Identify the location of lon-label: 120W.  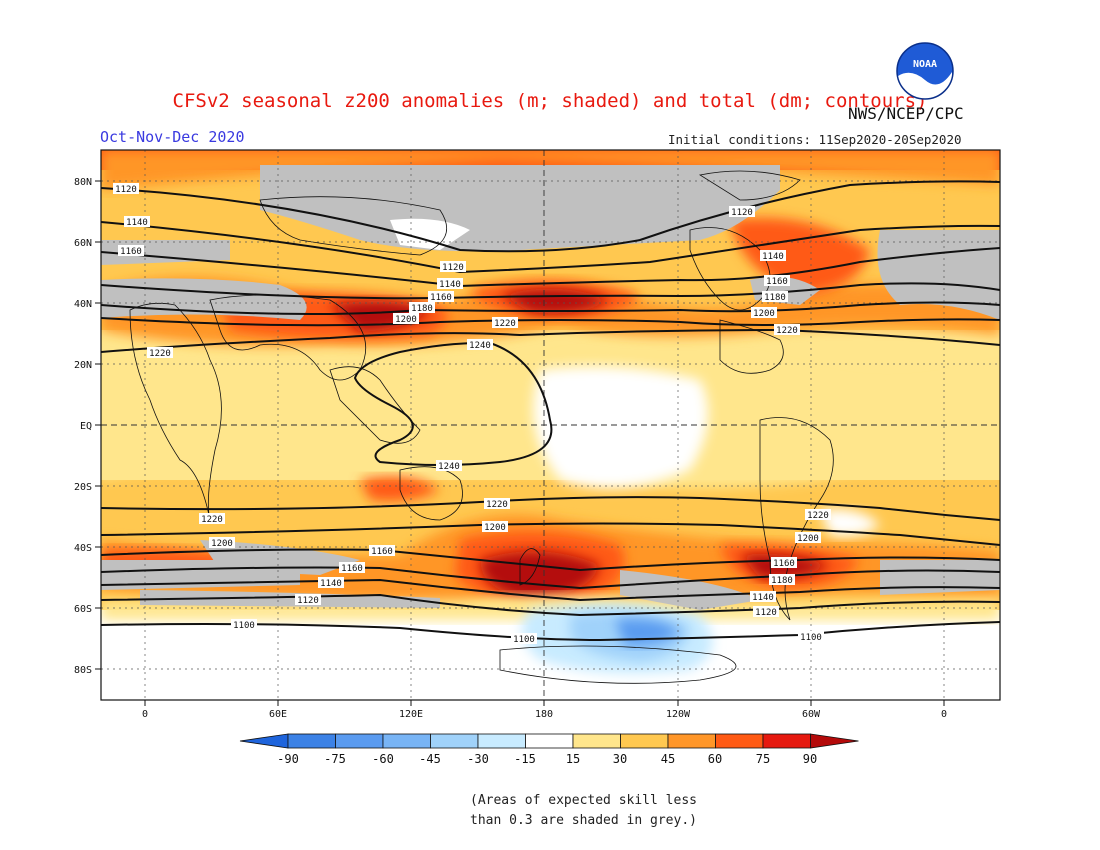
(678, 714).